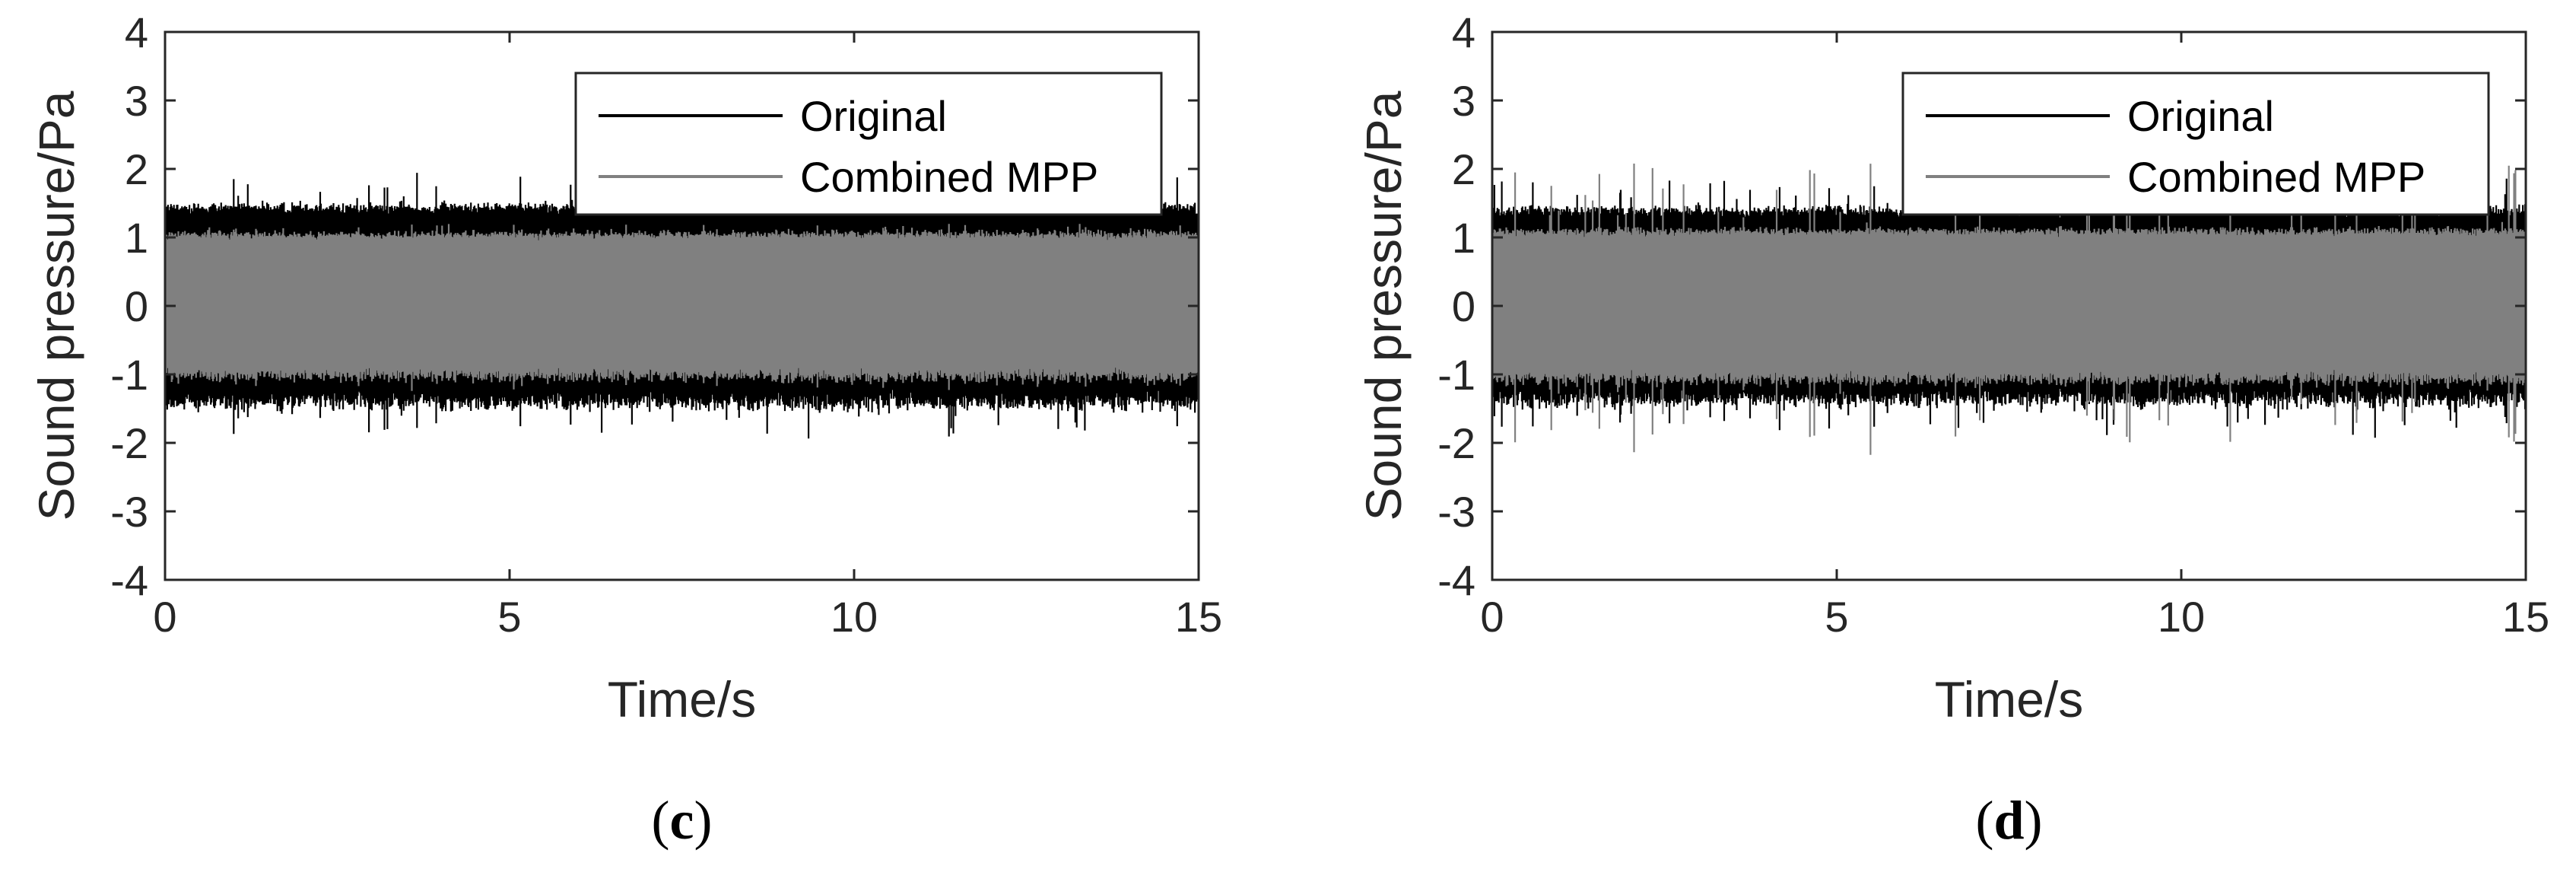  I want to click on panel-letter: c, so click(682, 821).